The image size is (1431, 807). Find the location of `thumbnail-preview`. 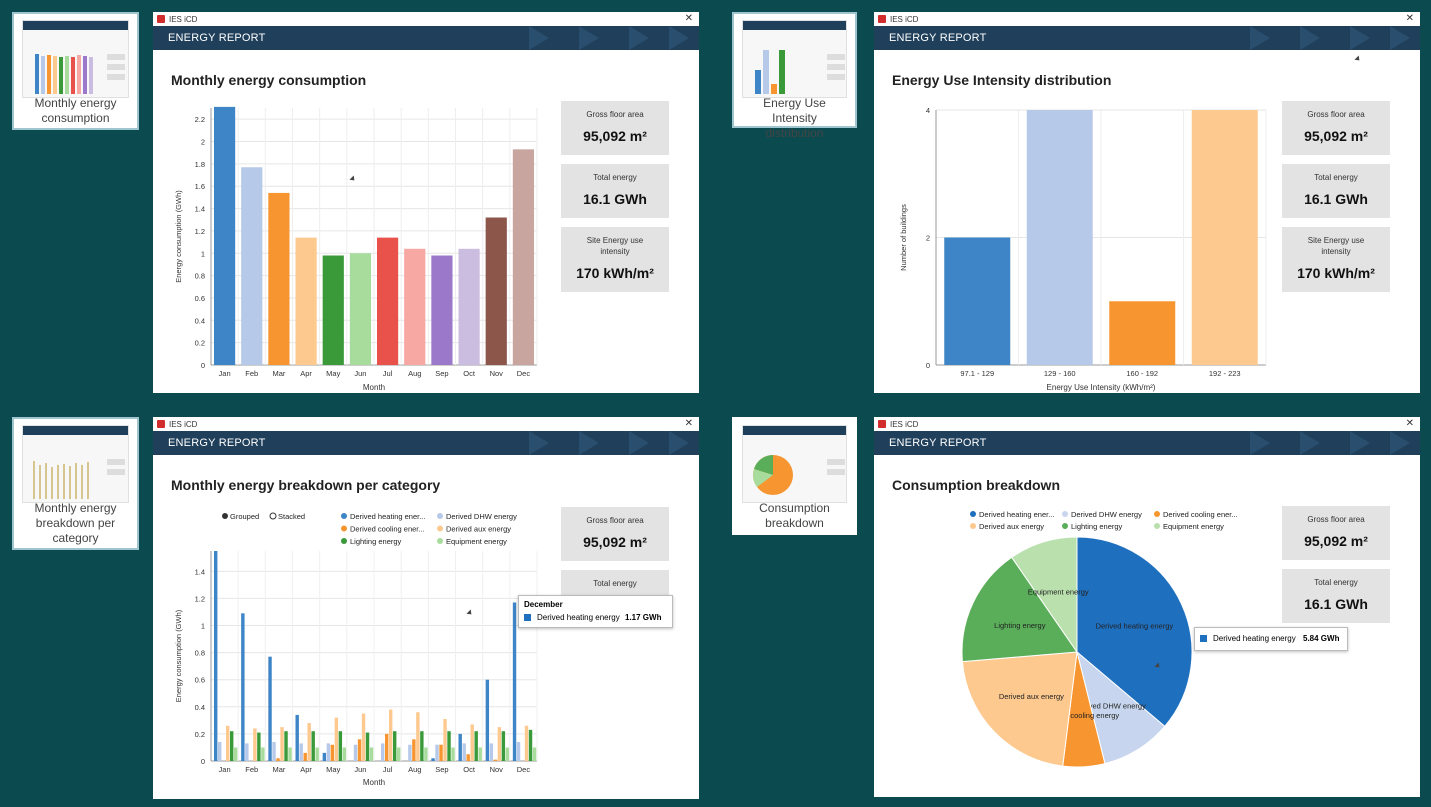

thumbnail-preview is located at coordinates (794, 59).